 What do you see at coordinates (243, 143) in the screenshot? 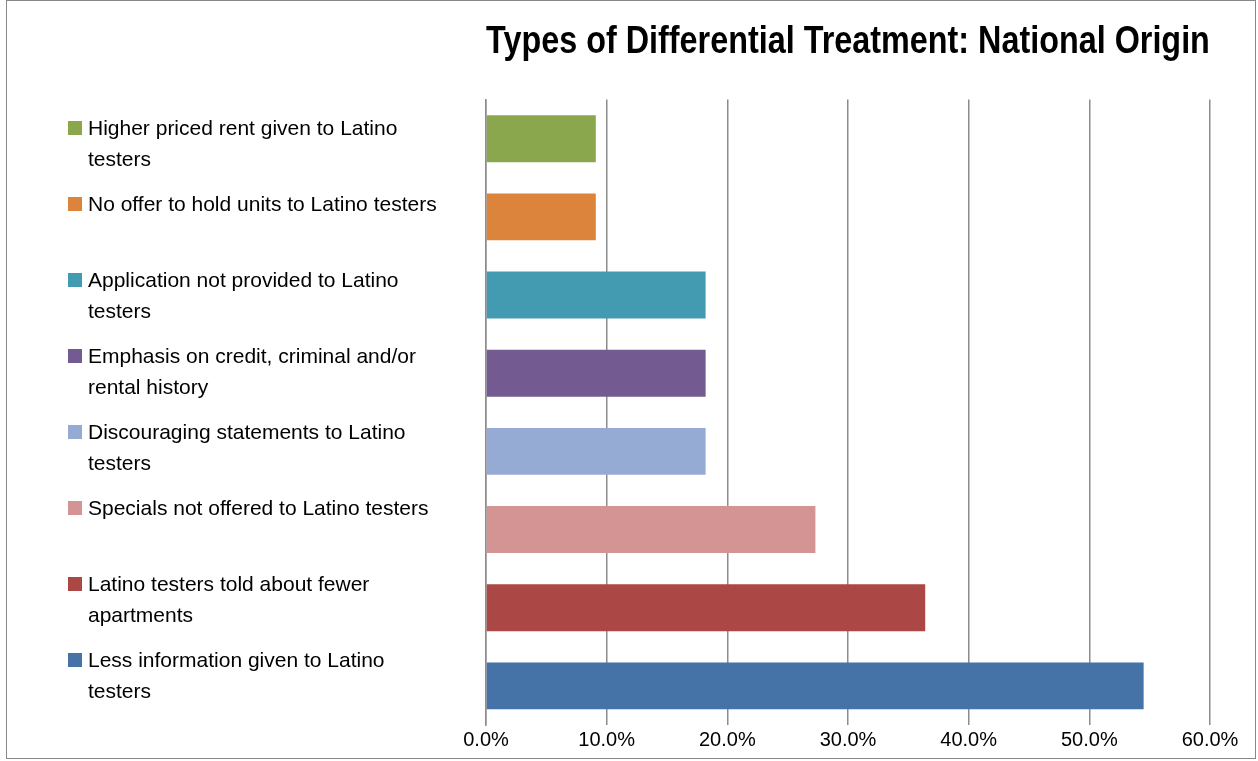
I see `legend-label: Higher priced rent given to Latino testers` at bounding box center [243, 143].